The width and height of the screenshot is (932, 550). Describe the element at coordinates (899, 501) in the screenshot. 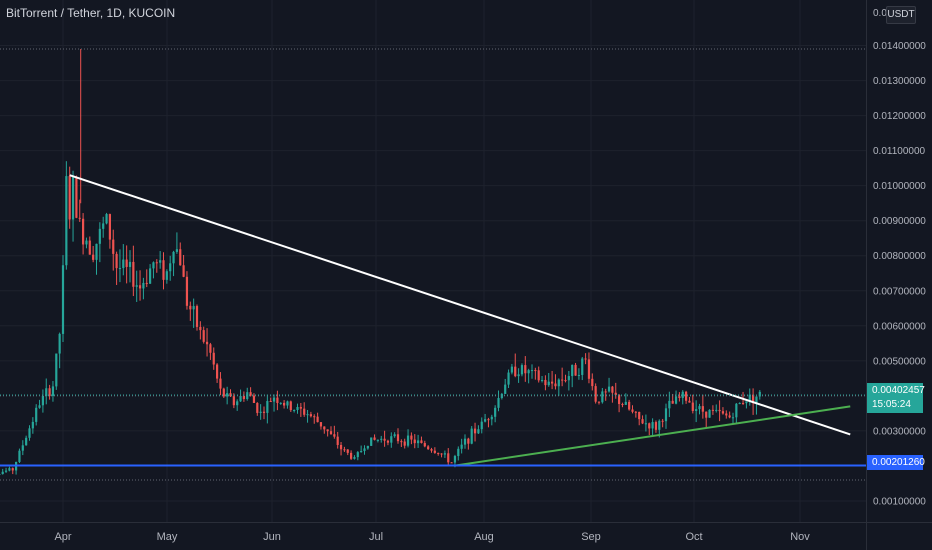

I see `price-axis-label: 0.00100000` at that location.